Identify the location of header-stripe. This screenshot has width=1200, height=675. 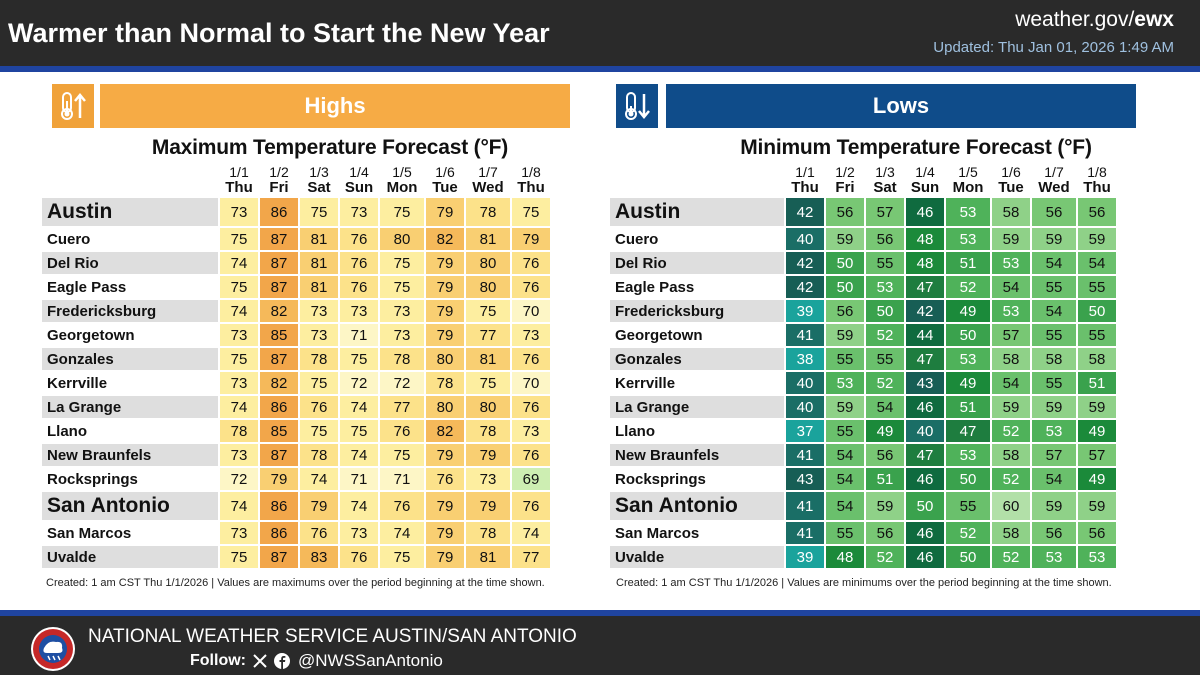
(600, 69).